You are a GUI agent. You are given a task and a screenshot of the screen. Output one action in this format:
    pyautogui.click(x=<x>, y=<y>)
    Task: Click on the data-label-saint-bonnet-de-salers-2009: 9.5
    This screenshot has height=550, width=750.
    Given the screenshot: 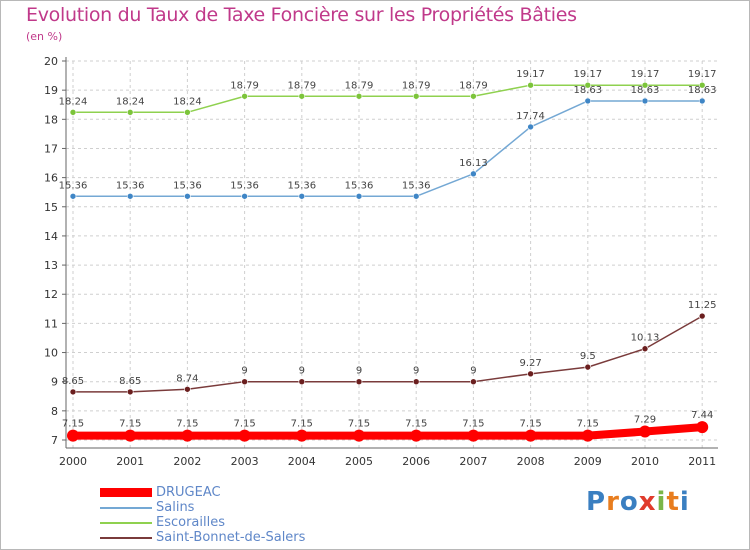 What is the action you would take?
    pyautogui.click(x=588, y=356)
    